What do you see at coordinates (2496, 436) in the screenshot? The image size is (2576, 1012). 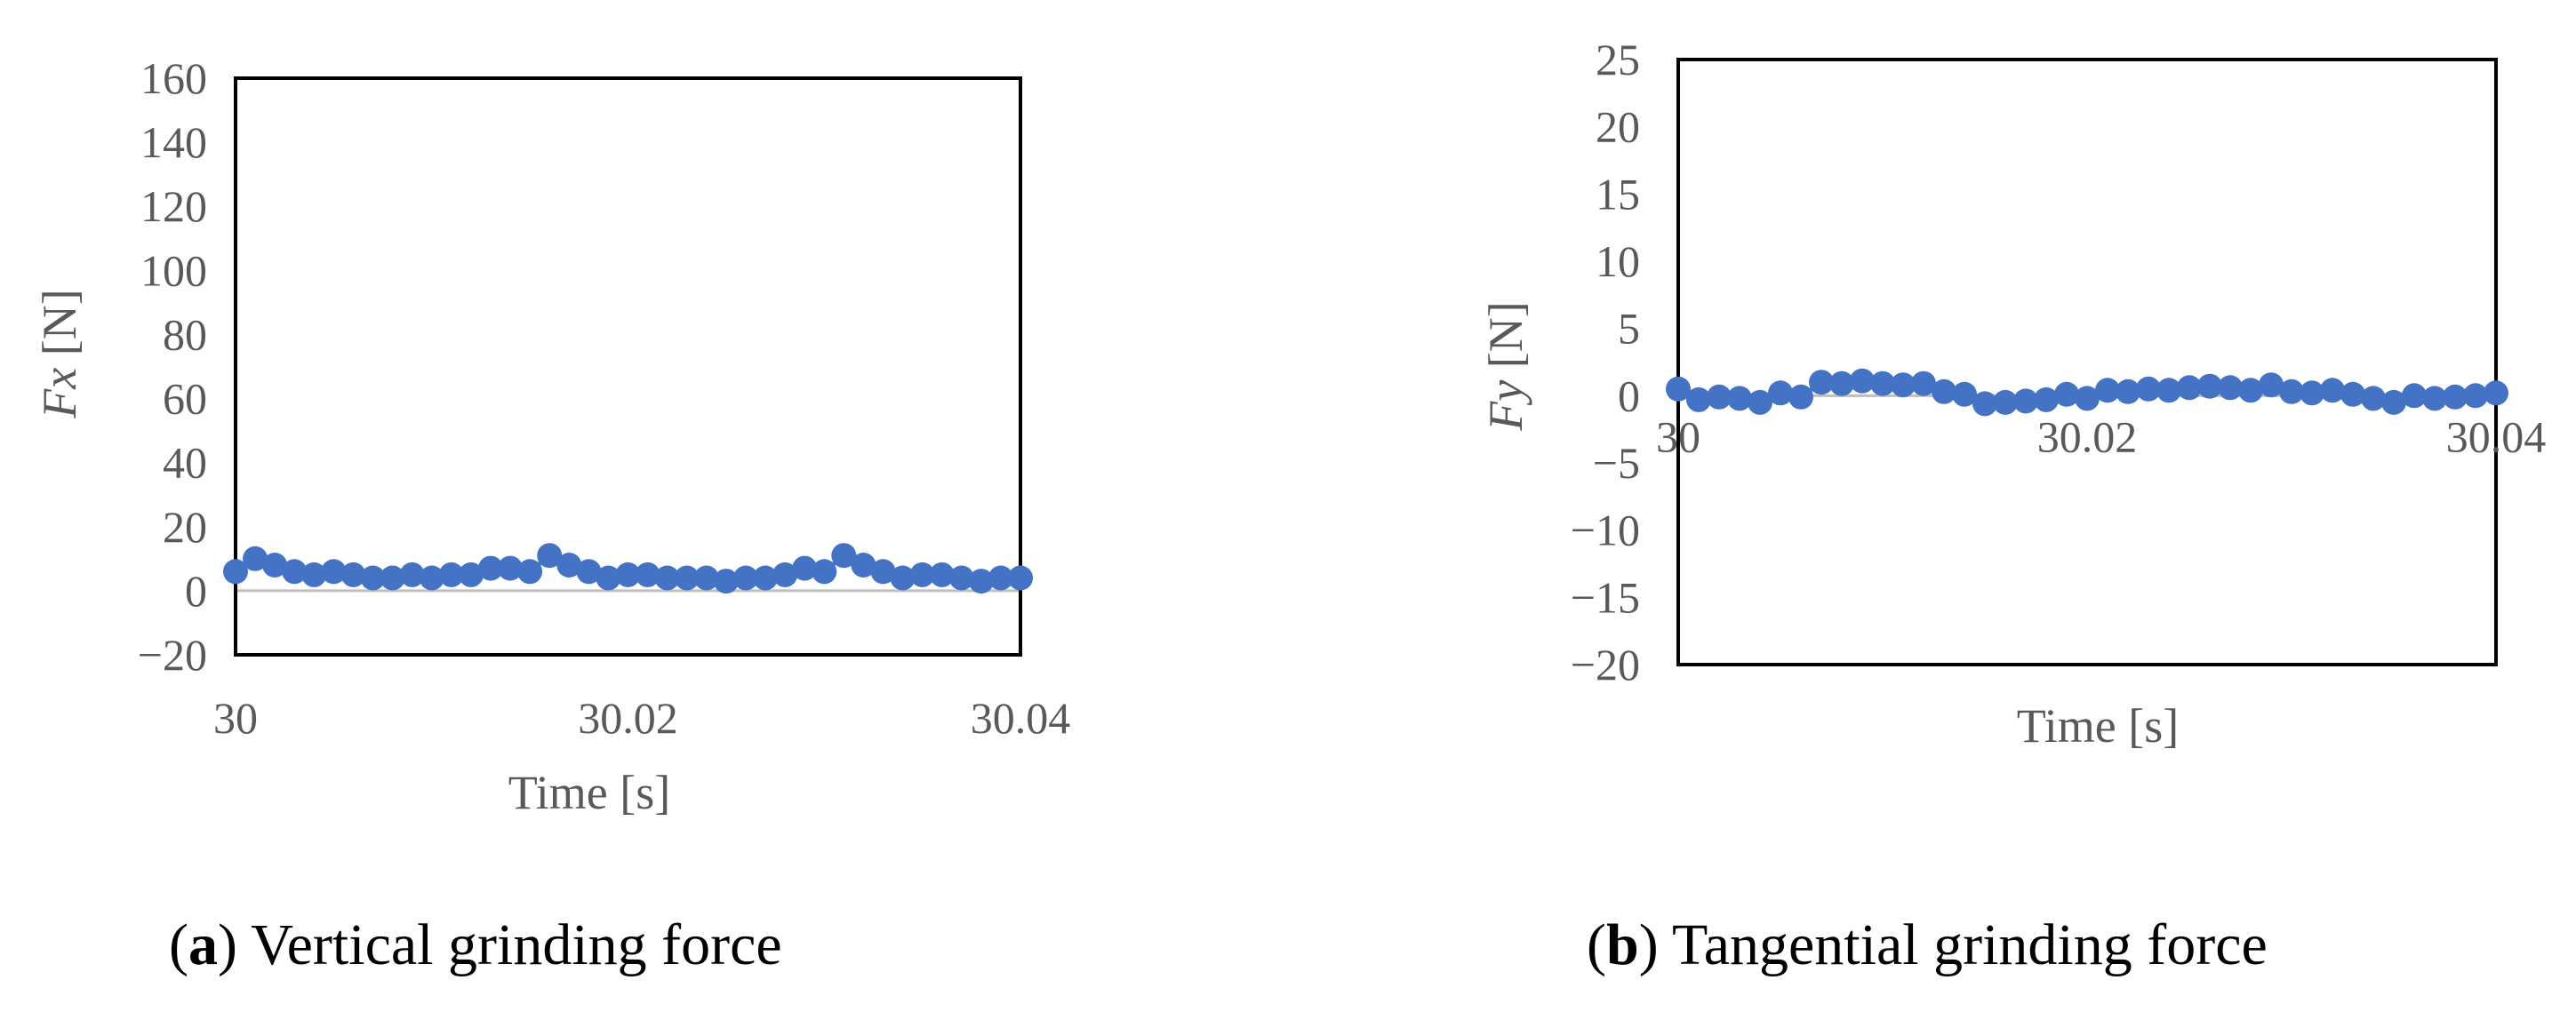 I see `panel-b-x-tick-label: 30.04` at bounding box center [2496, 436].